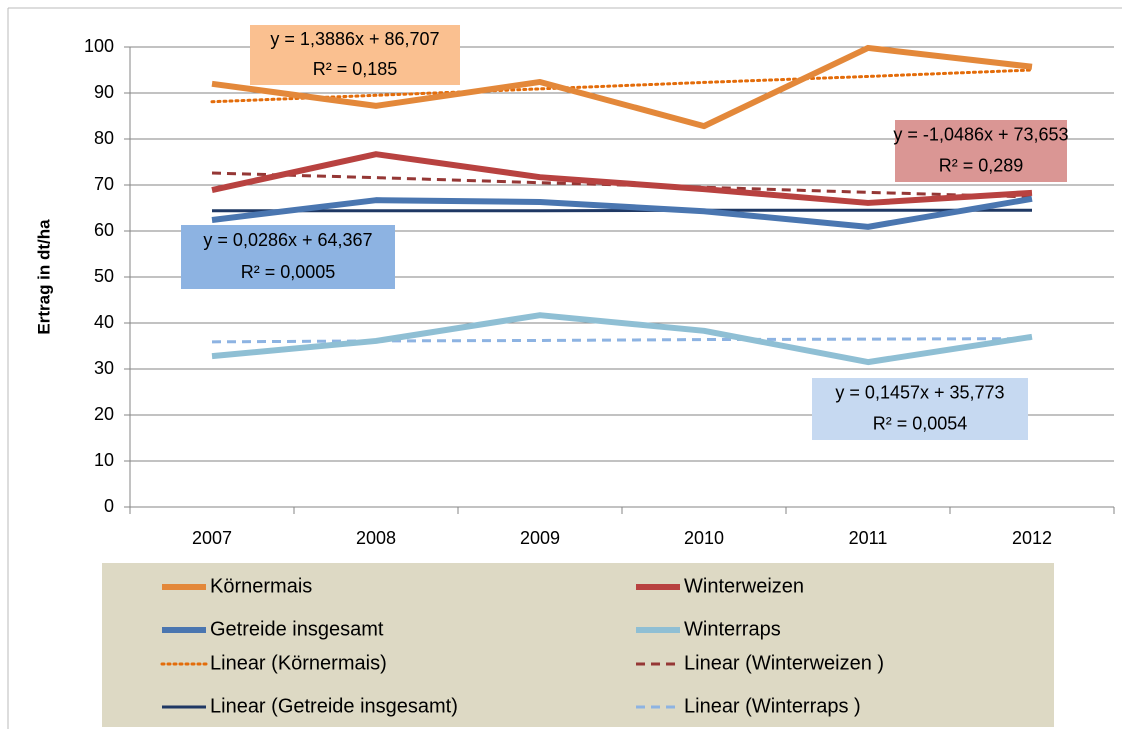 The image size is (1122, 729). I want to click on y-tick-label: 100, so click(99, 46).